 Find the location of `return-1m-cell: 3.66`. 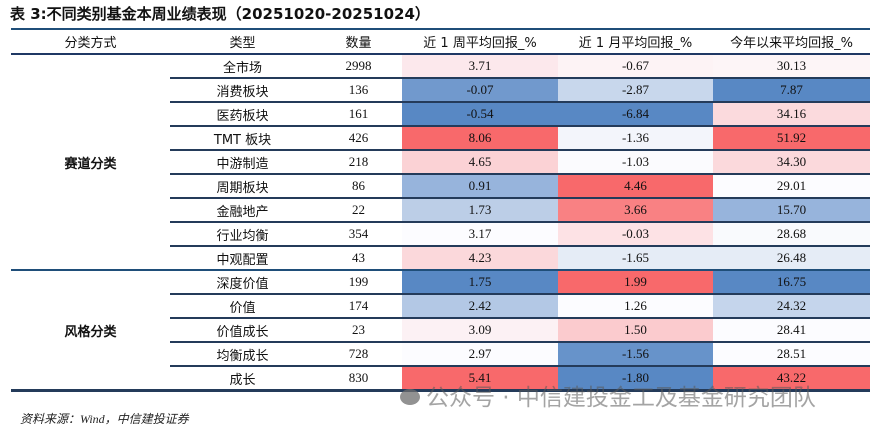

return-1m-cell: 3.66 is located at coordinates (635, 210).